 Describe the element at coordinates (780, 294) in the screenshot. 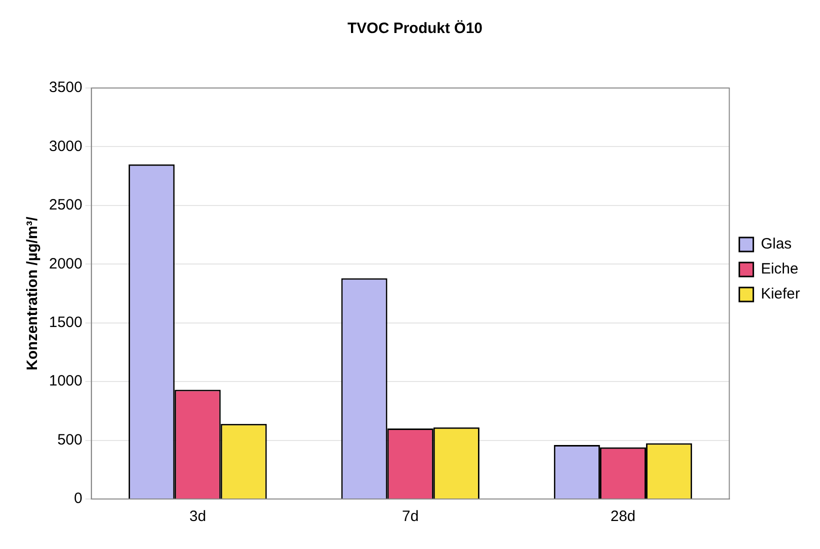

I see `legend-label: Kiefer` at that location.